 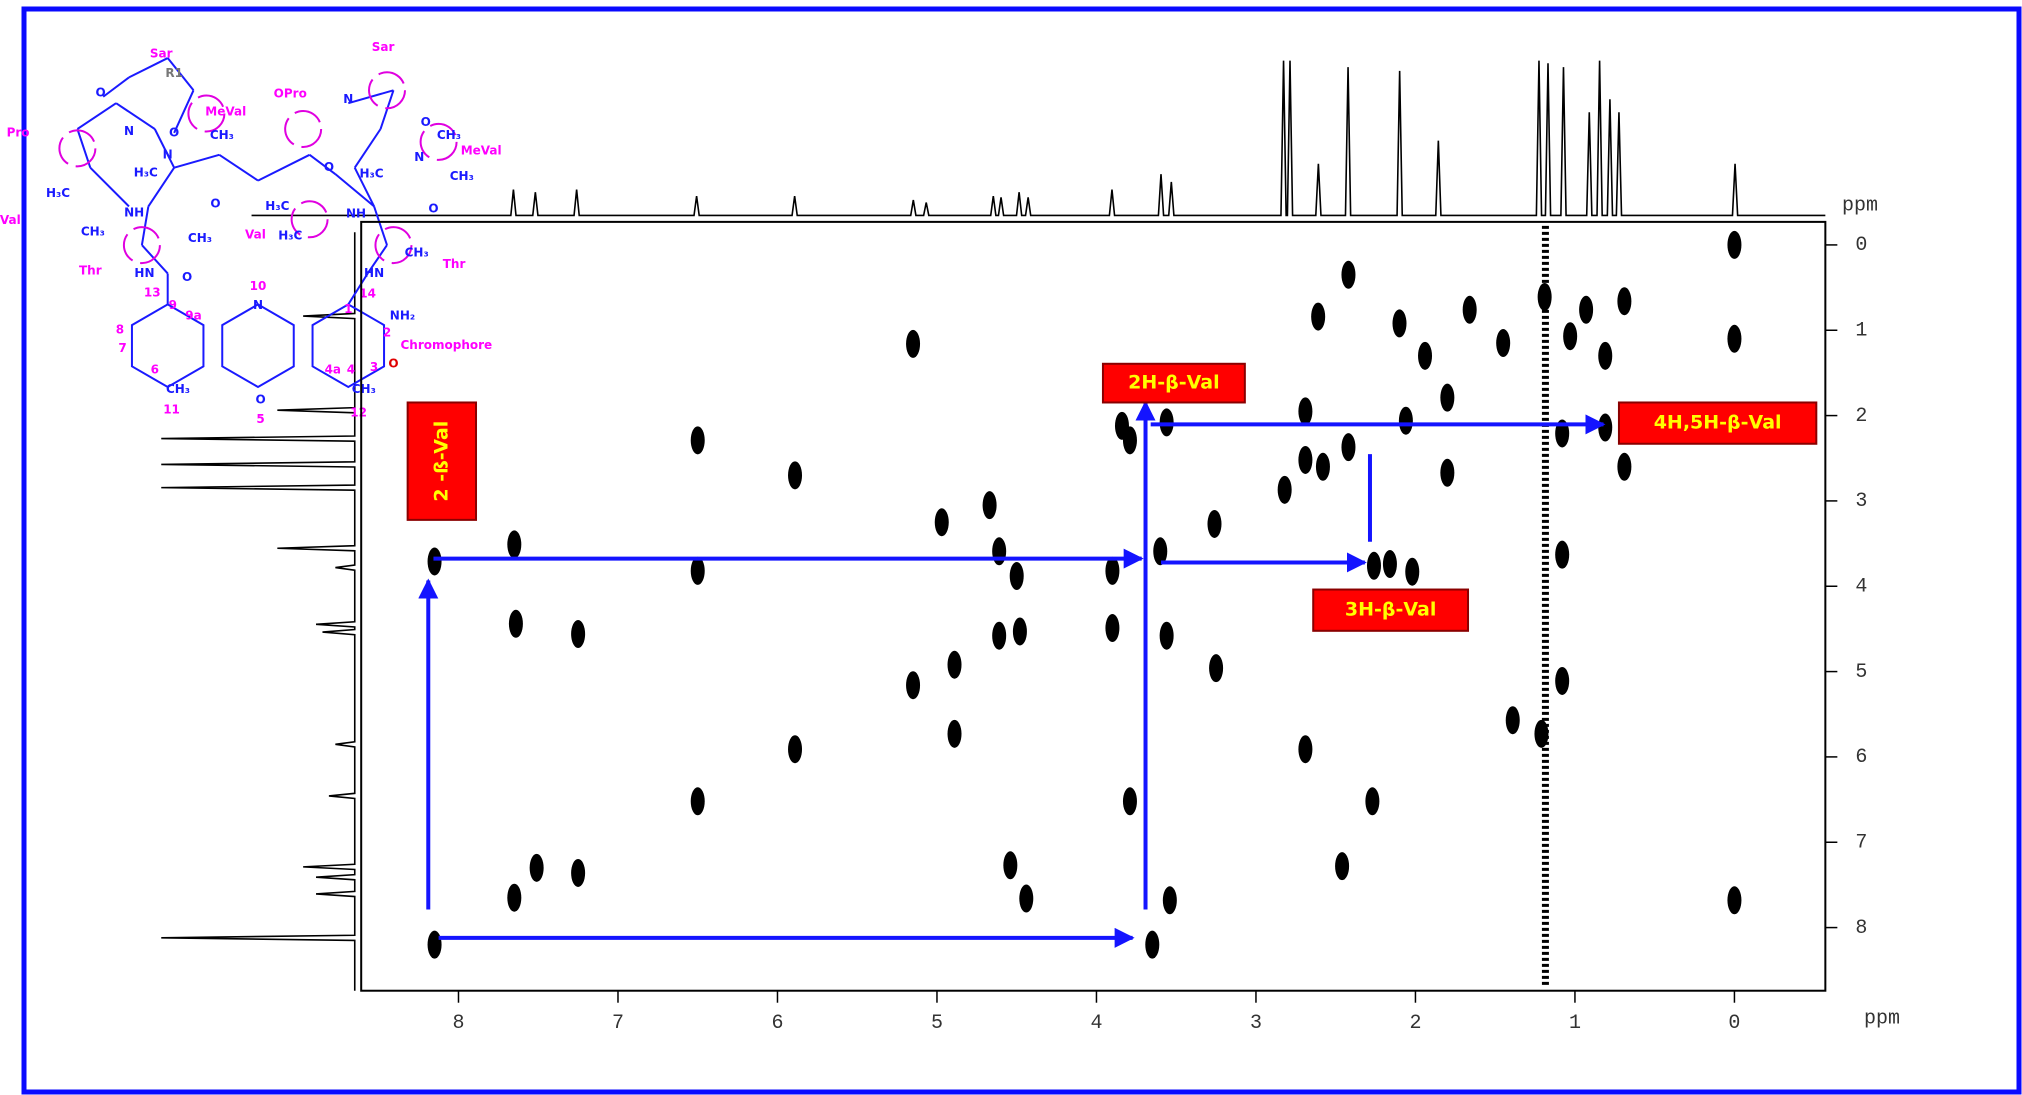 I want to click on top-projection, so click(x=1038, y=138).